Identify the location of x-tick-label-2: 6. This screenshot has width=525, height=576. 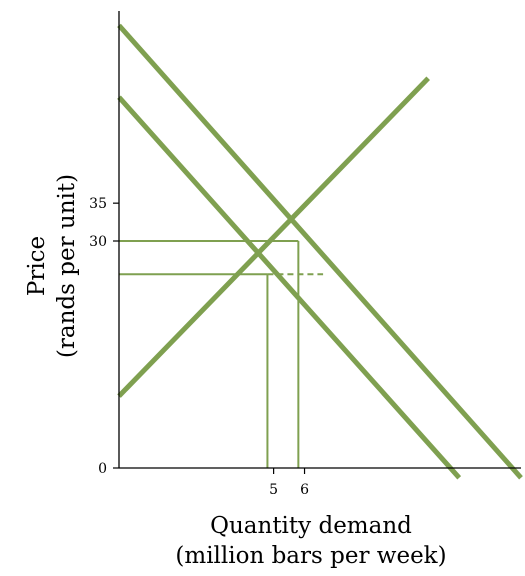
(304, 490).